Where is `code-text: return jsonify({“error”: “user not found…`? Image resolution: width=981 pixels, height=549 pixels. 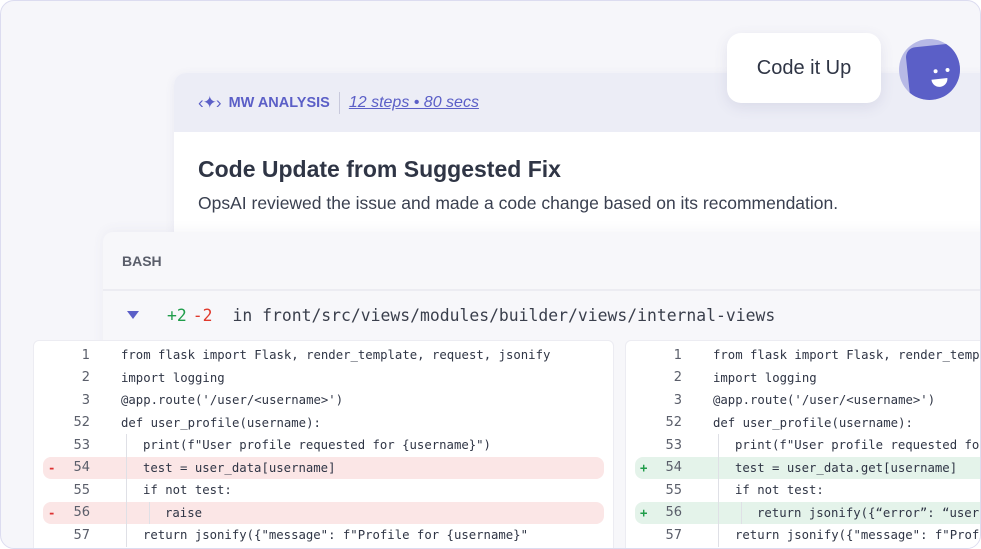 code-text: return jsonify({“error”: “user not found… is located at coordinates (868, 512).